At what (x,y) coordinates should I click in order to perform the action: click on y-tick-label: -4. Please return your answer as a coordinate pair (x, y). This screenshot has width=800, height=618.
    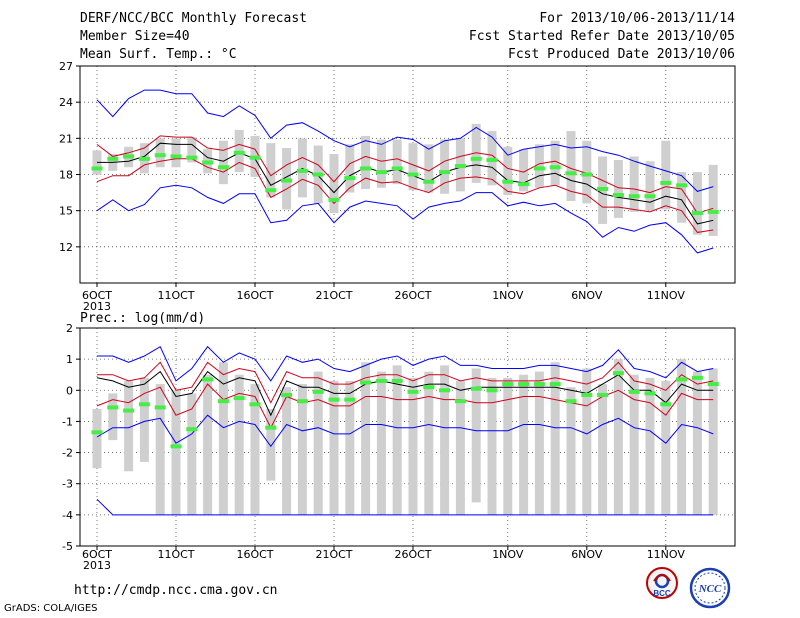
    Looking at the image, I should click on (67, 515).